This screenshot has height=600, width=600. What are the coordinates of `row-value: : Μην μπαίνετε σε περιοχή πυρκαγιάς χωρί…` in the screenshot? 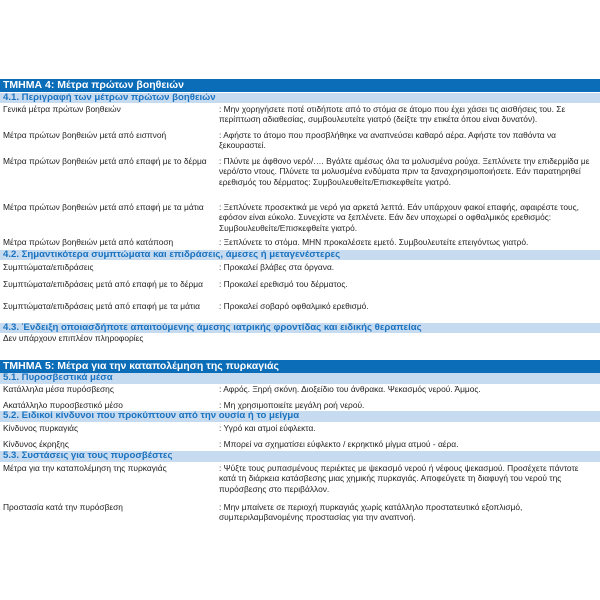 It's located at (371, 512).